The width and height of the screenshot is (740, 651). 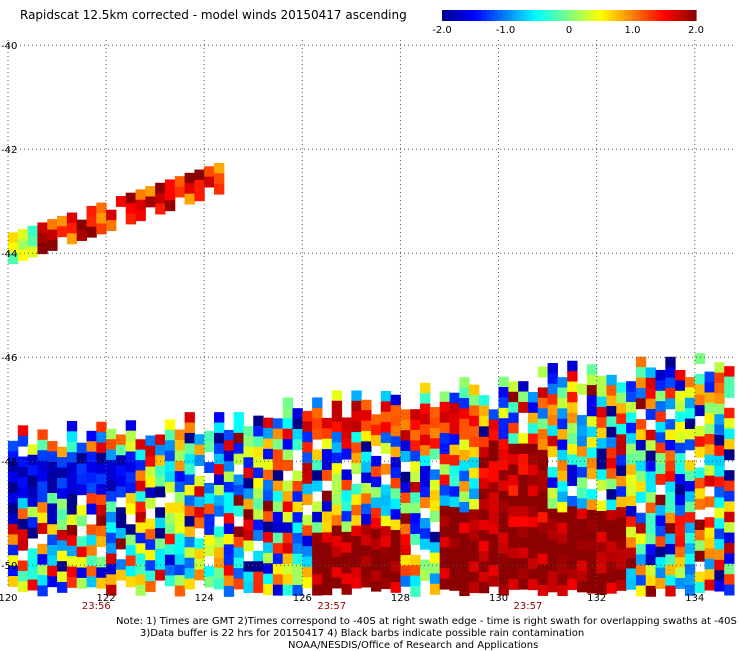 What do you see at coordinates (9, 46) in the screenshot?
I see `y-tick-label: -40` at bounding box center [9, 46].